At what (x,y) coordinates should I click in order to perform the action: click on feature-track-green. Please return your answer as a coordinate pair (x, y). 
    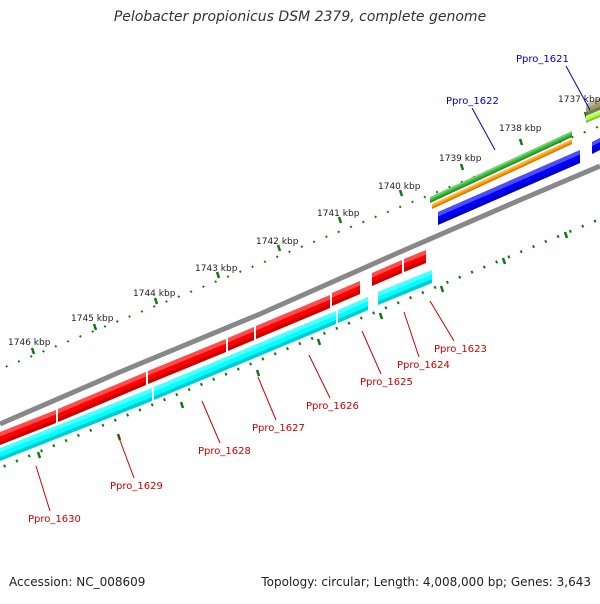
    Looking at the image, I should click on (501, 167).